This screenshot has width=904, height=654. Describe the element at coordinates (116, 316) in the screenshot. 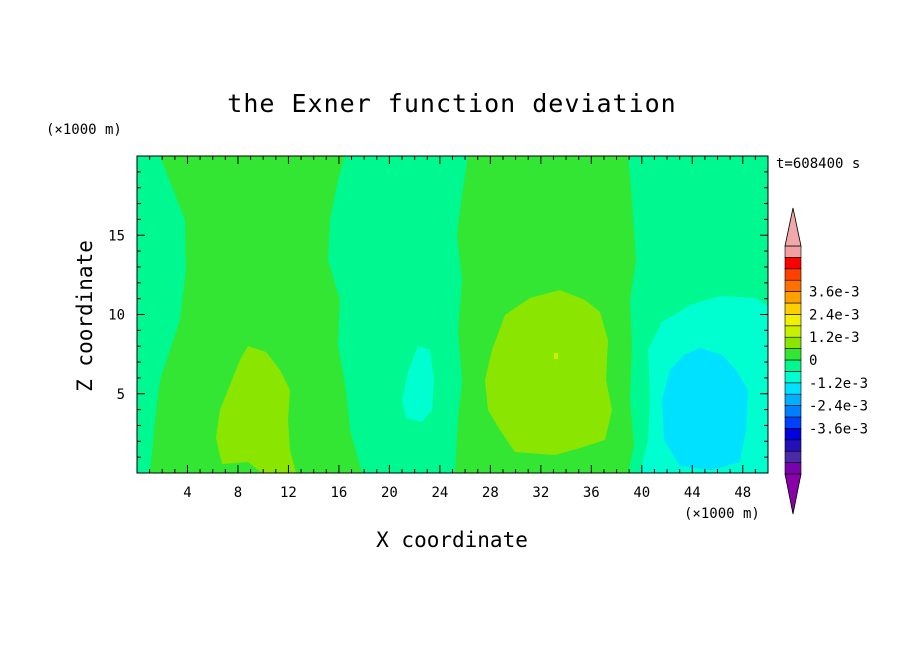

I see `y-tick-label: 10` at that location.